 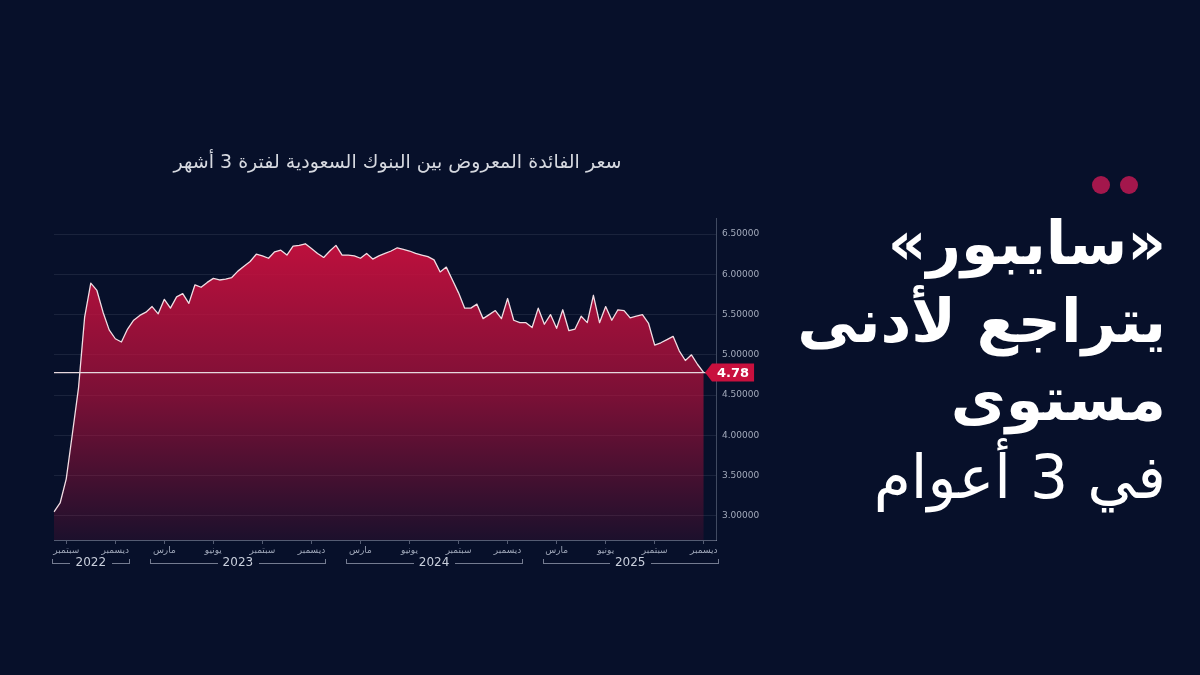 What do you see at coordinates (741, 273) in the screenshot?
I see `y-tick-label: 6.00000` at bounding box center [741, 273].